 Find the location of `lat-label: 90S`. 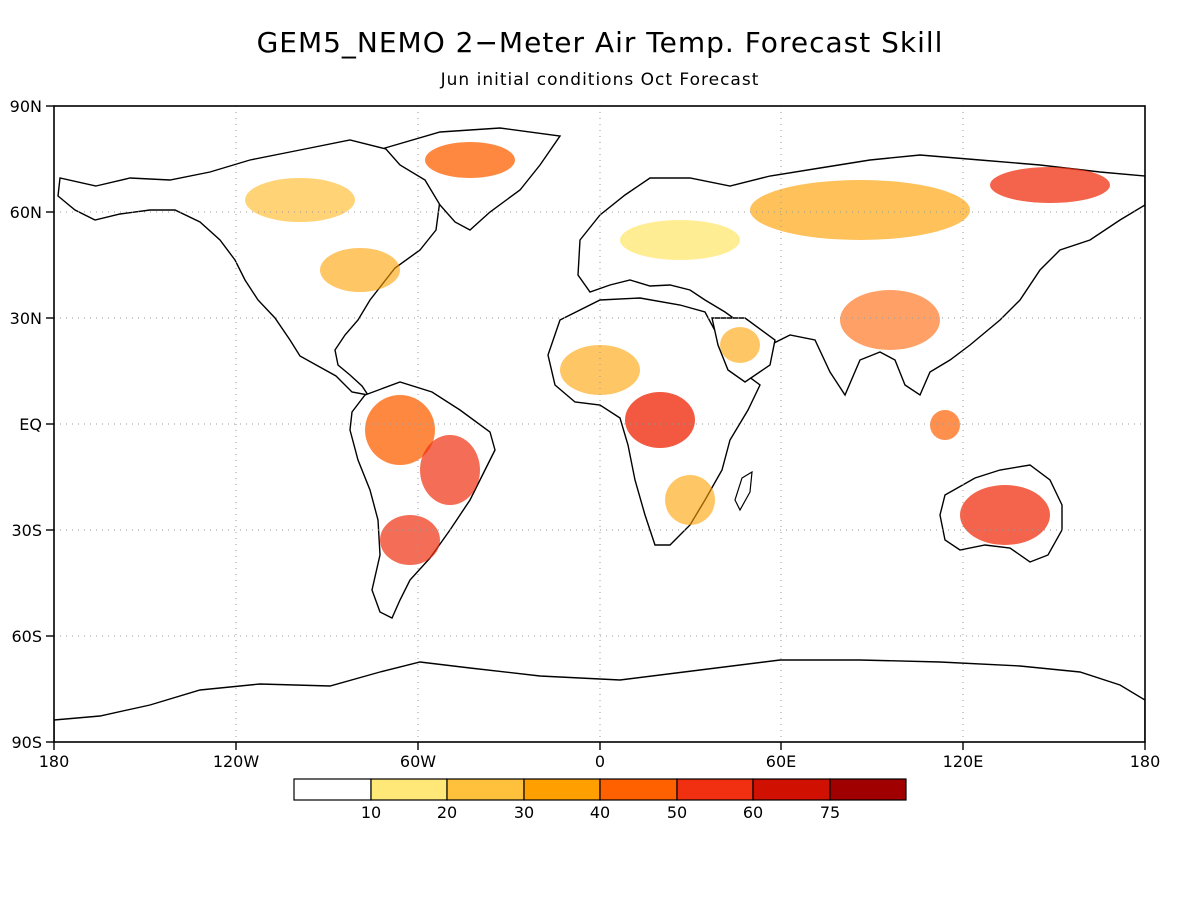

lat-label: 90S is located at coordinates (26, 742).